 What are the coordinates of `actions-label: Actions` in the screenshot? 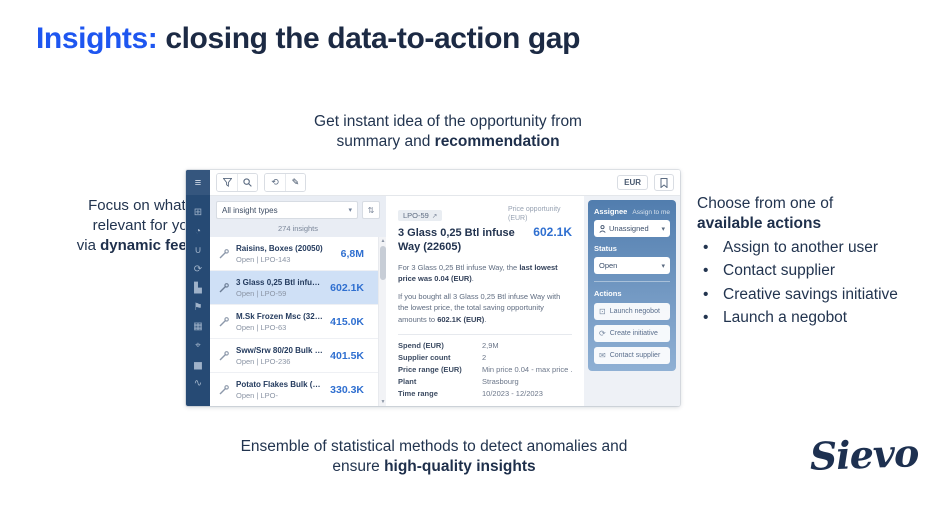 It's located at (608, 293).